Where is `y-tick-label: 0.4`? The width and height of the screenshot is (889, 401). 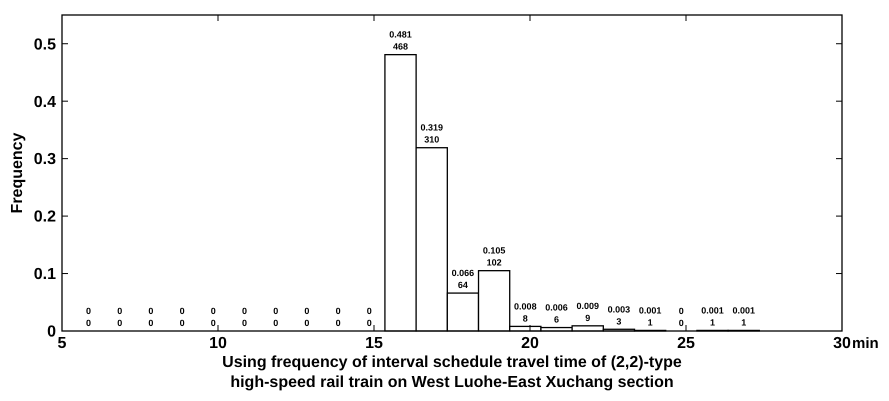
y-tick-label: 0.4 is located at coordinates (45, 102).